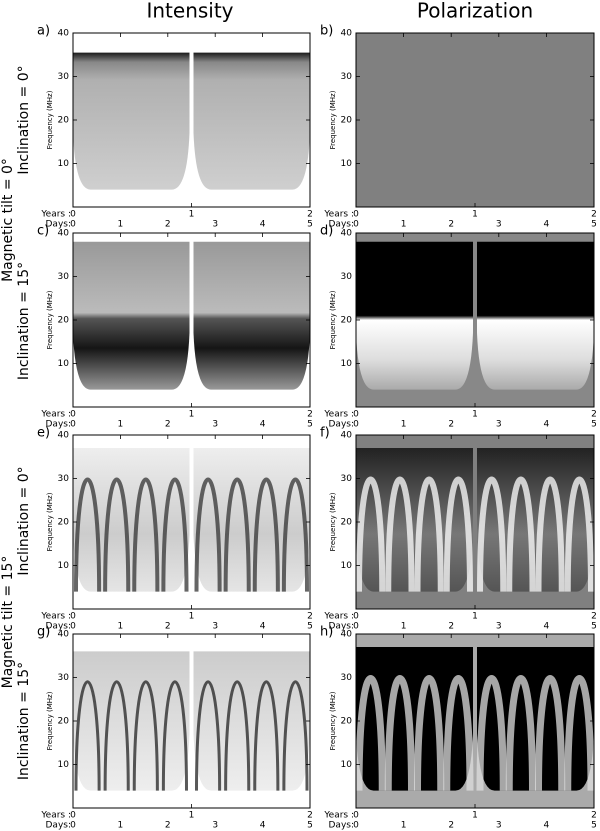  I want to click on panel-label: c), so click(43, 231).